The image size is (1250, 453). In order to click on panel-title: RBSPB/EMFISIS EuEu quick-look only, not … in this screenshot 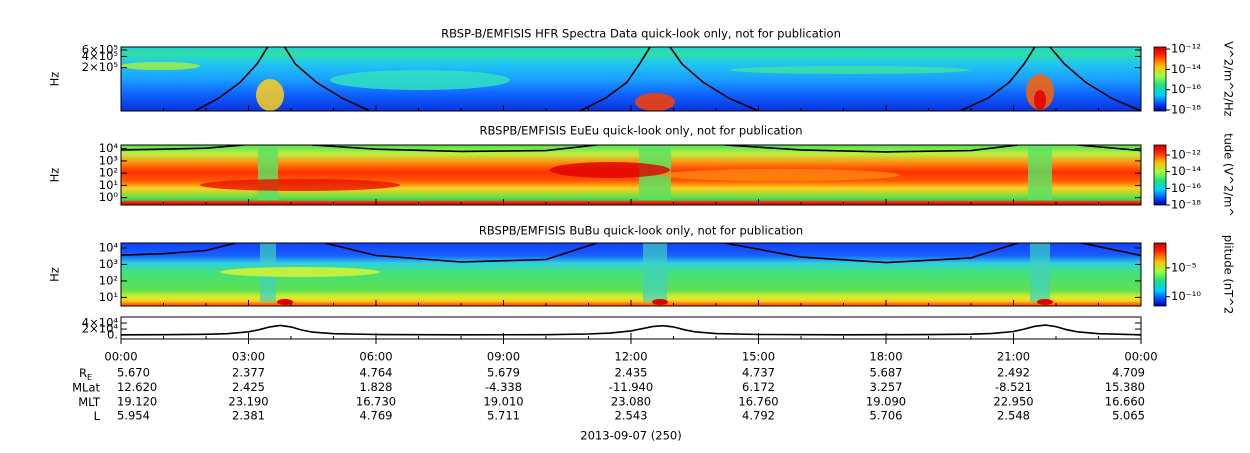, I will do `click(640, 131)`.